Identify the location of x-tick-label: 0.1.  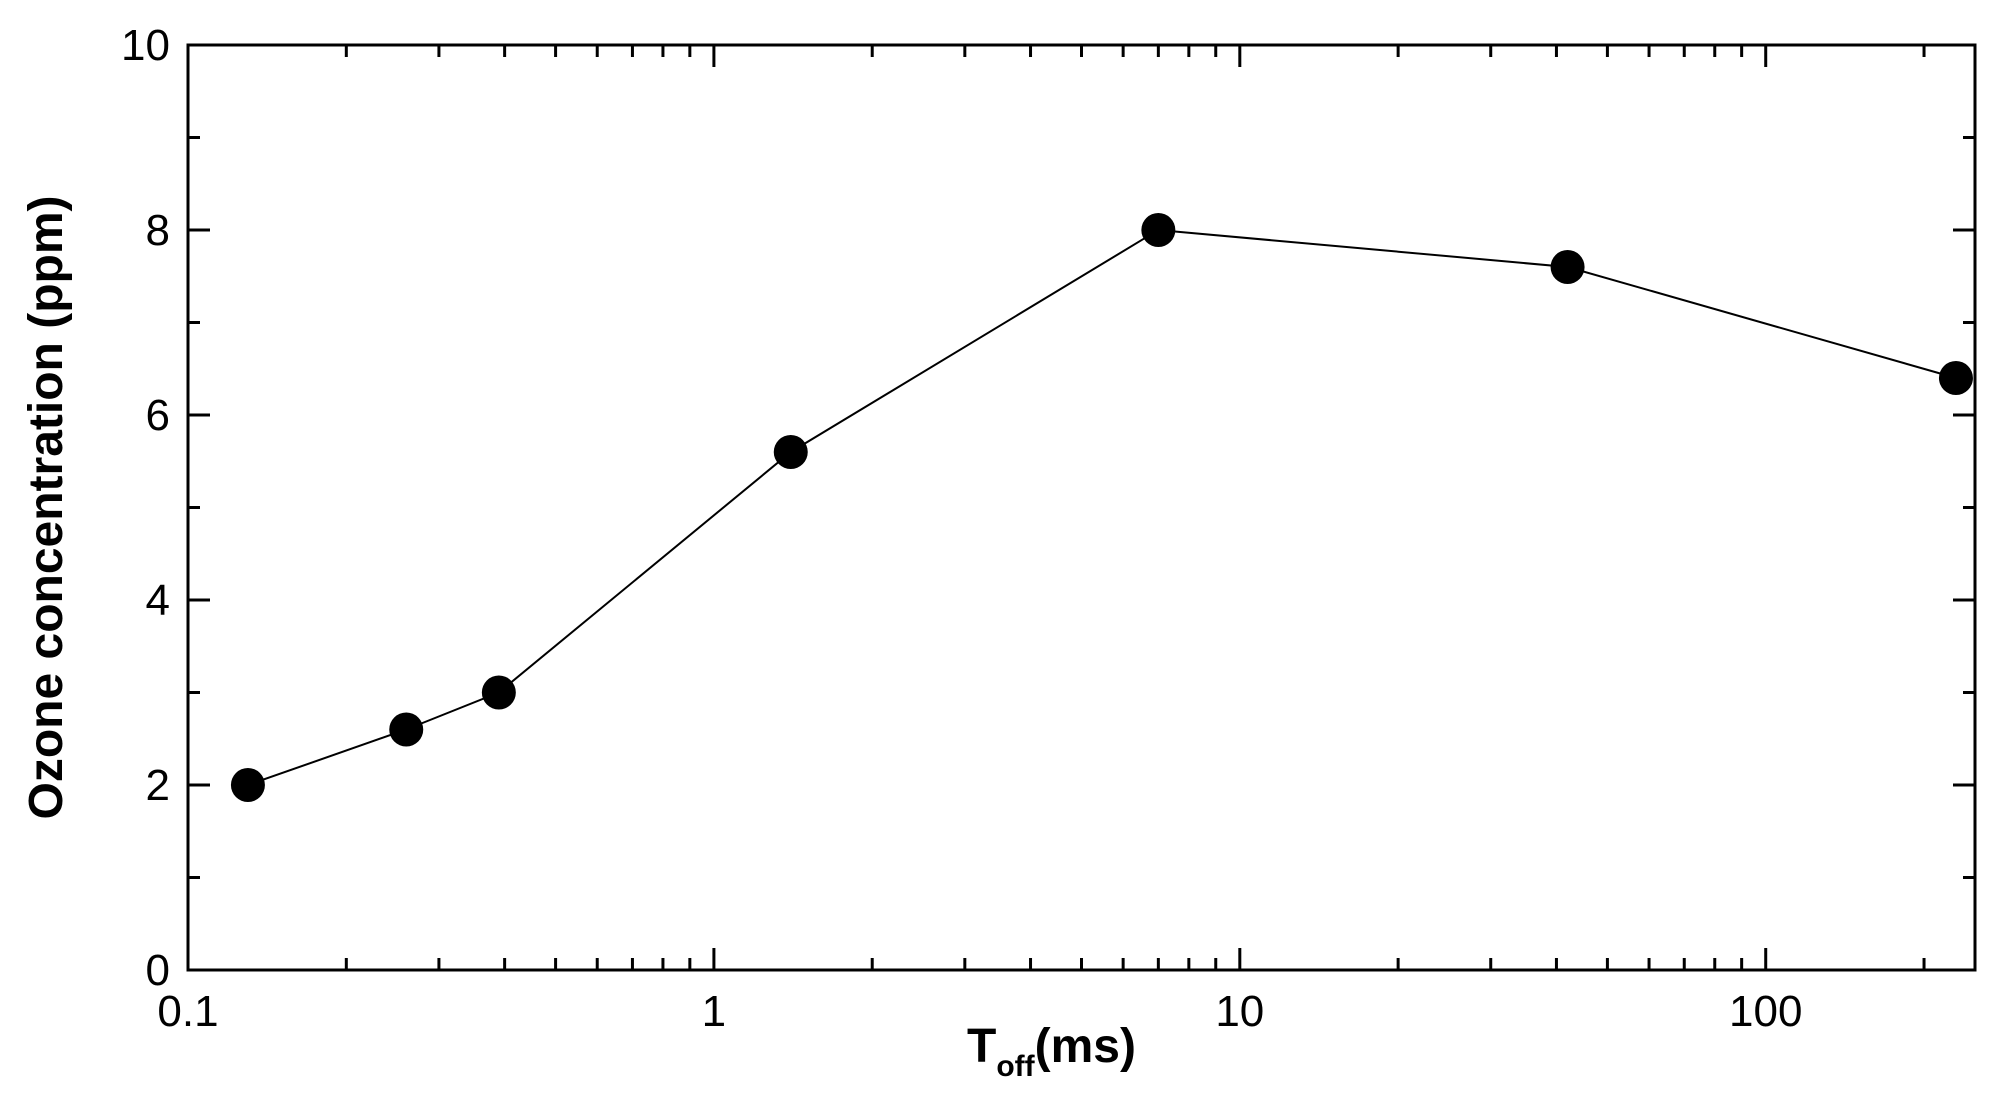
(187, 1011).